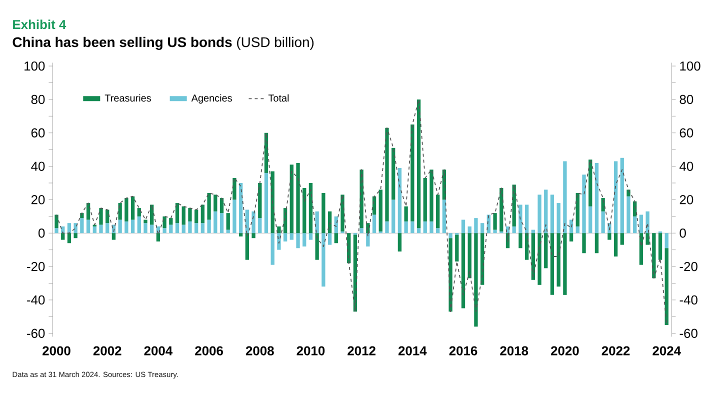 This screenshot has height=395, width=725. Describe the element at coordinates (362, 351) in the screenshot. I see `x-tick-label: 2012` at that location.